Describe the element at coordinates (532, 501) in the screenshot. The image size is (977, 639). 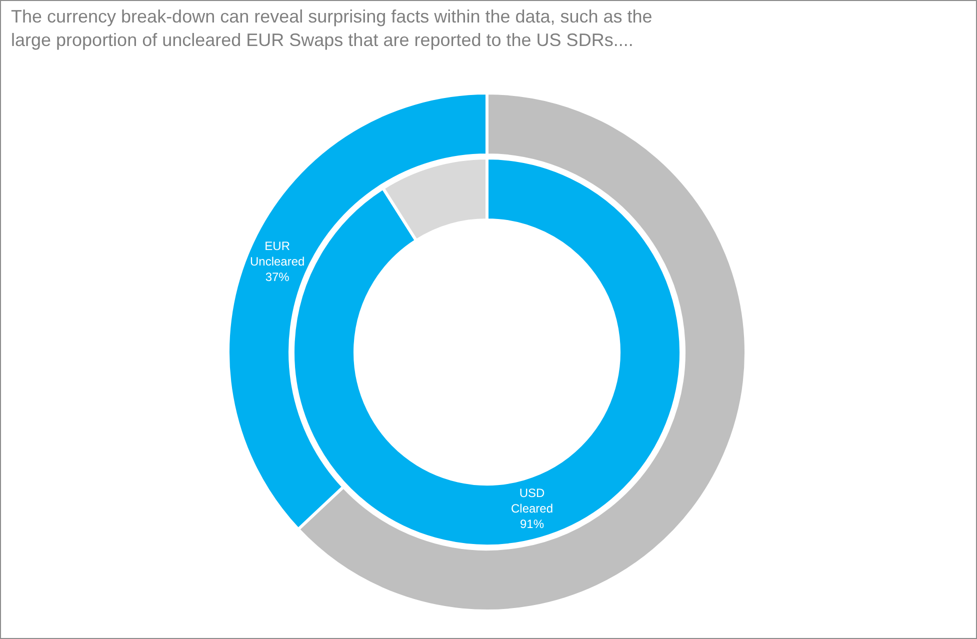
I see `slice-label: USD Cleared` at that location.